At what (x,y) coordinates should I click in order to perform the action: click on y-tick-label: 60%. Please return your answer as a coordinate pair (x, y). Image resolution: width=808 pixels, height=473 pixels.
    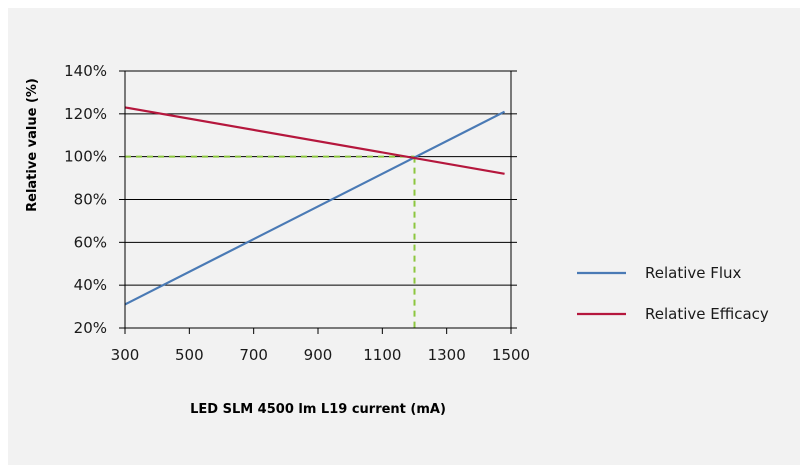
    Looking at the image, I should click on (90, 242).